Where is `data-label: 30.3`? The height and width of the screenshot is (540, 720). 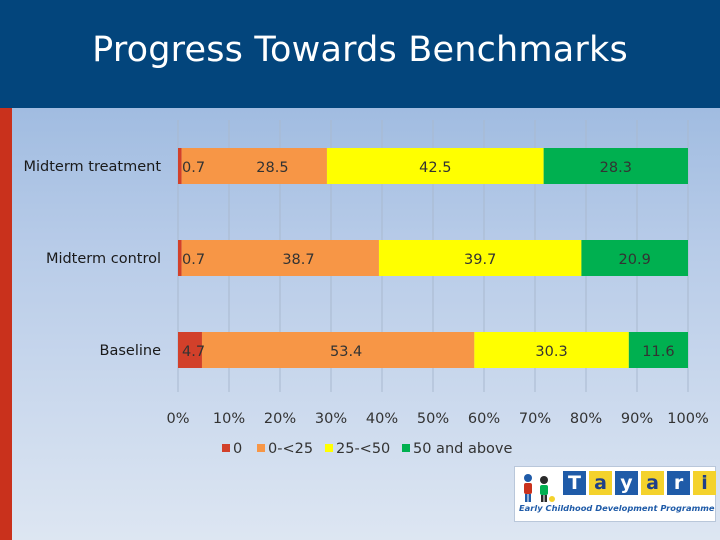 data-label: 30.3 is located at coordinates (551, 352).